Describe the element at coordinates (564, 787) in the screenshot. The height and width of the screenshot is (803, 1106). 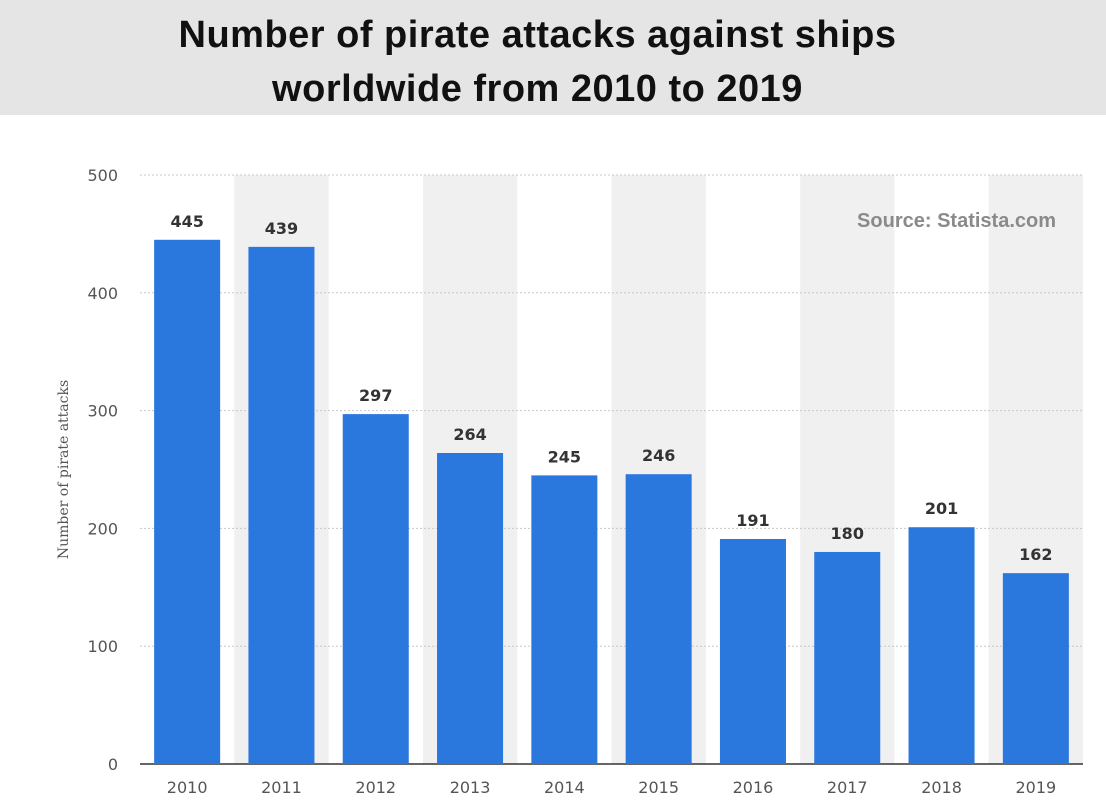
I see `x-tick-label: 2014` at that location.